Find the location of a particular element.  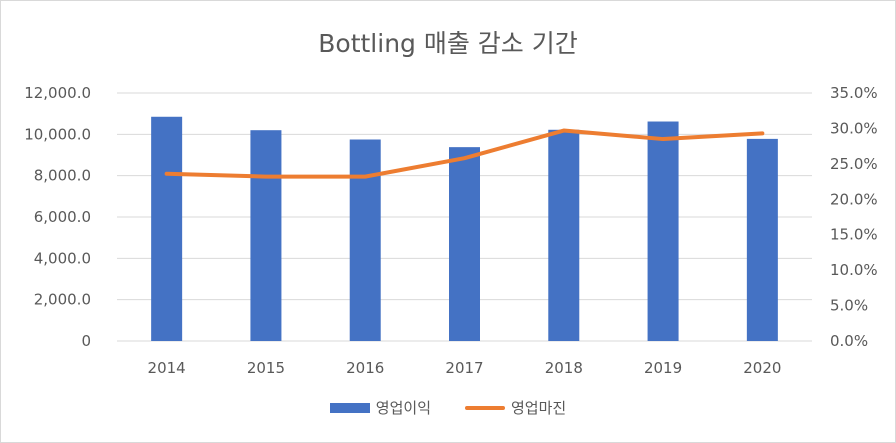

right-tick-label: 20.0% is located at coordinates (854, 199).